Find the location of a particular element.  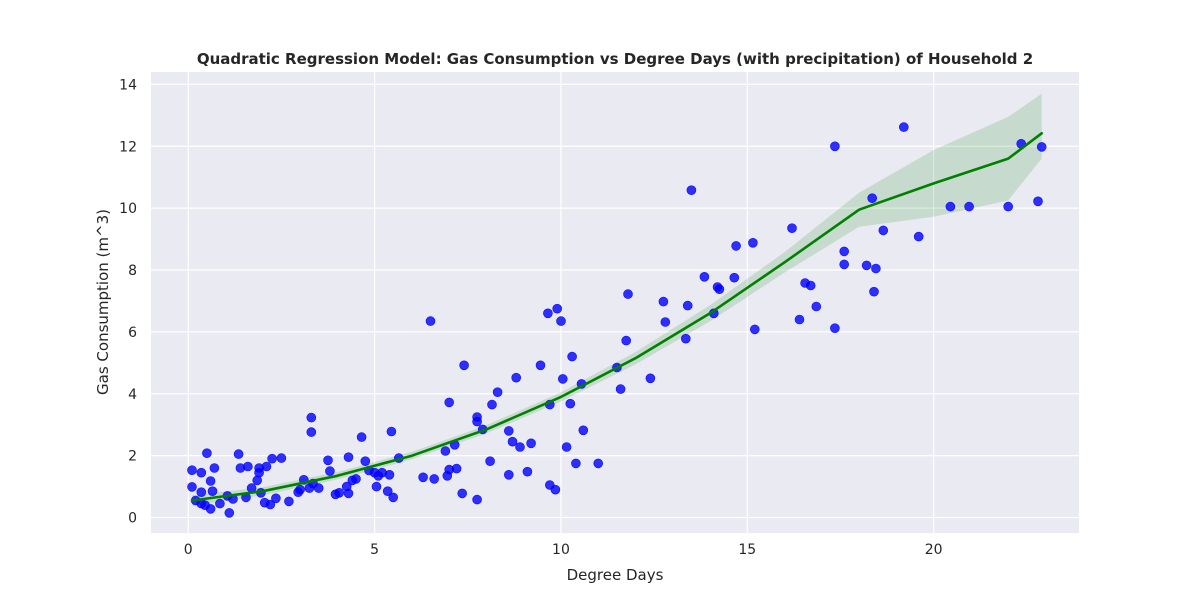

x-axis-label: Degree Days is located at coordinates (615, 575).